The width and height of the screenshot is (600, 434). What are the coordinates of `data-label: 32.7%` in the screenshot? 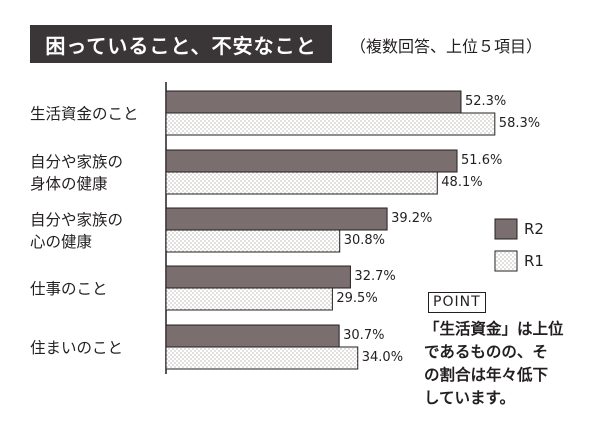 It's located at (374, 276).